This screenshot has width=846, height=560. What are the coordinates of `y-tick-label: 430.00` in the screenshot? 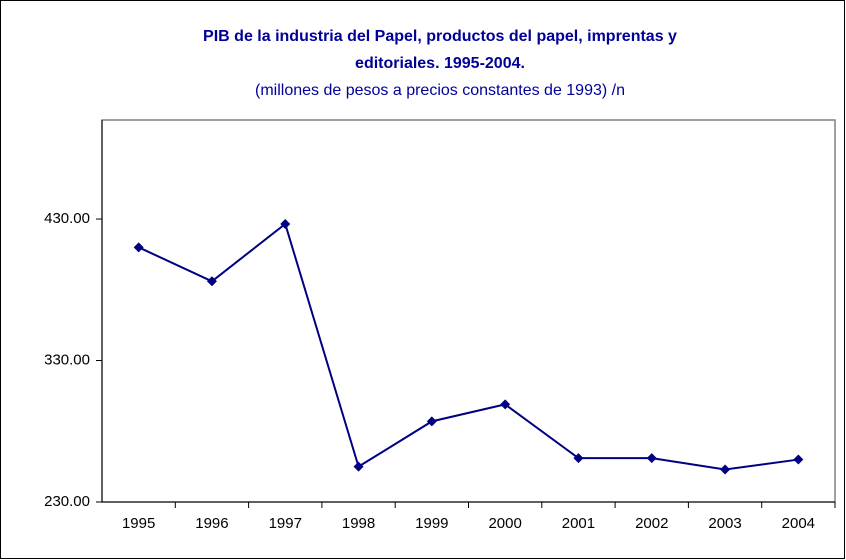 It's located at (67, 218).